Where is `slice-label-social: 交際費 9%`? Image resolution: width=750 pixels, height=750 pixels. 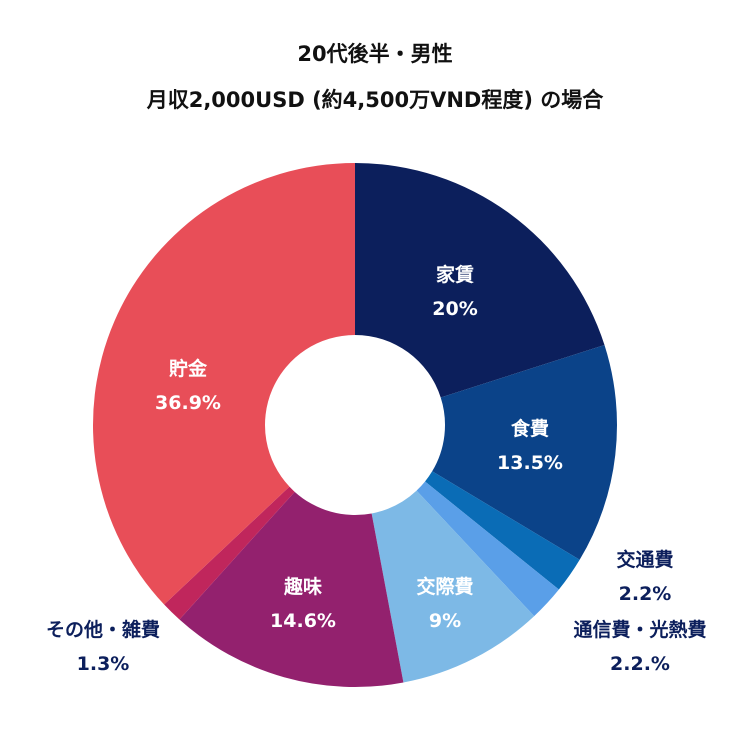
slice-label-social: 交際費 9% is located at coordinates (445, 604).